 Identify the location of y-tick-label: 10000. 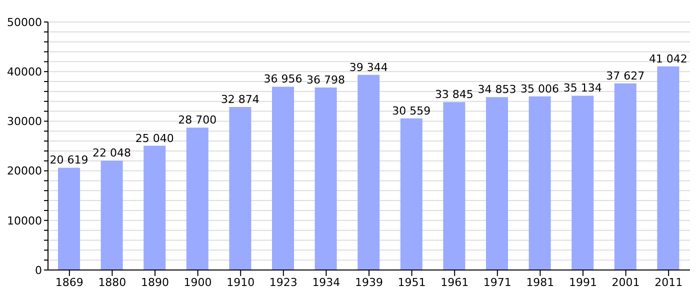
(24, 221).